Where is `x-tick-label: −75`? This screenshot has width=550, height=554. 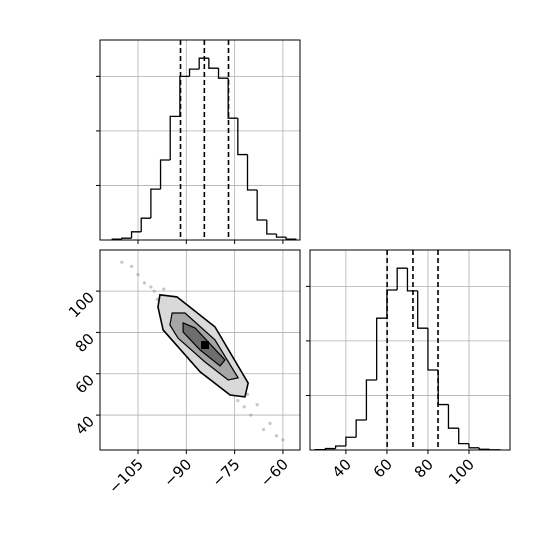
x-tick-label: −75 is located at coordinates (226, 472).